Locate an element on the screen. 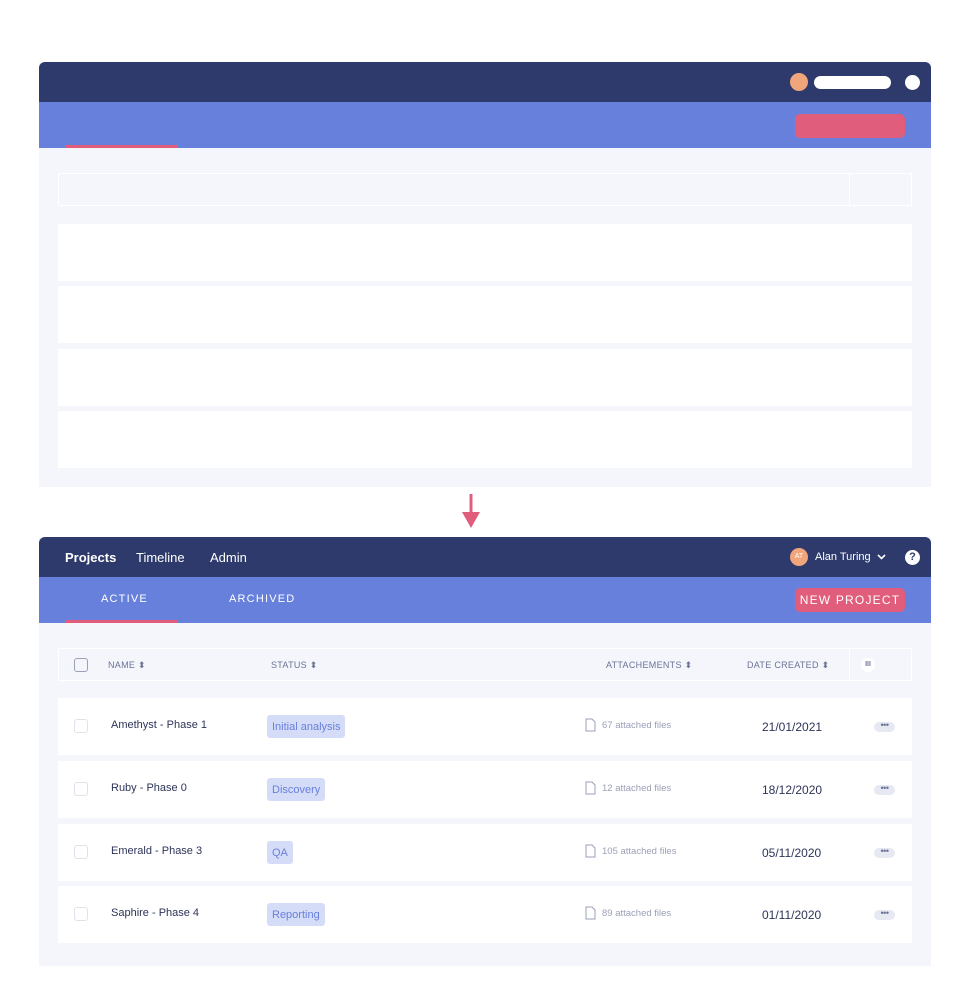  status-badge: Reporting is located at coordinates (296, 914).